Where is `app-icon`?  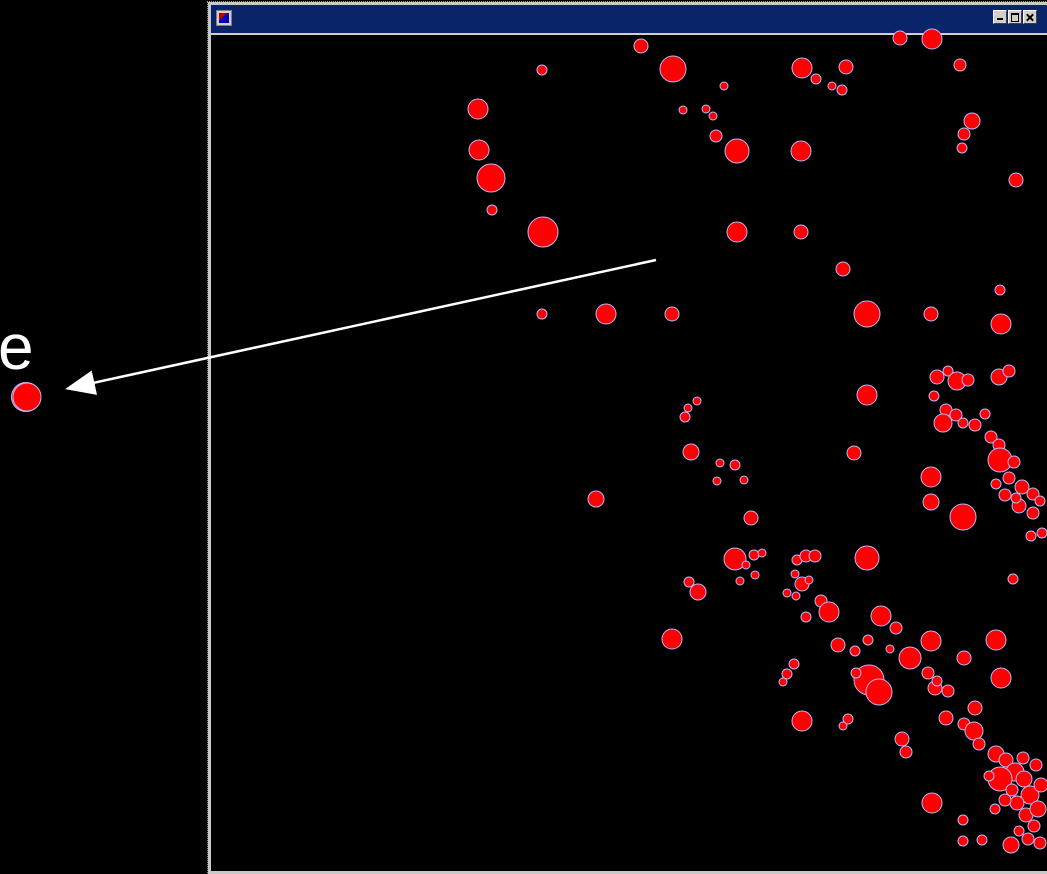
app-icon is located at coordinates (224, 18).